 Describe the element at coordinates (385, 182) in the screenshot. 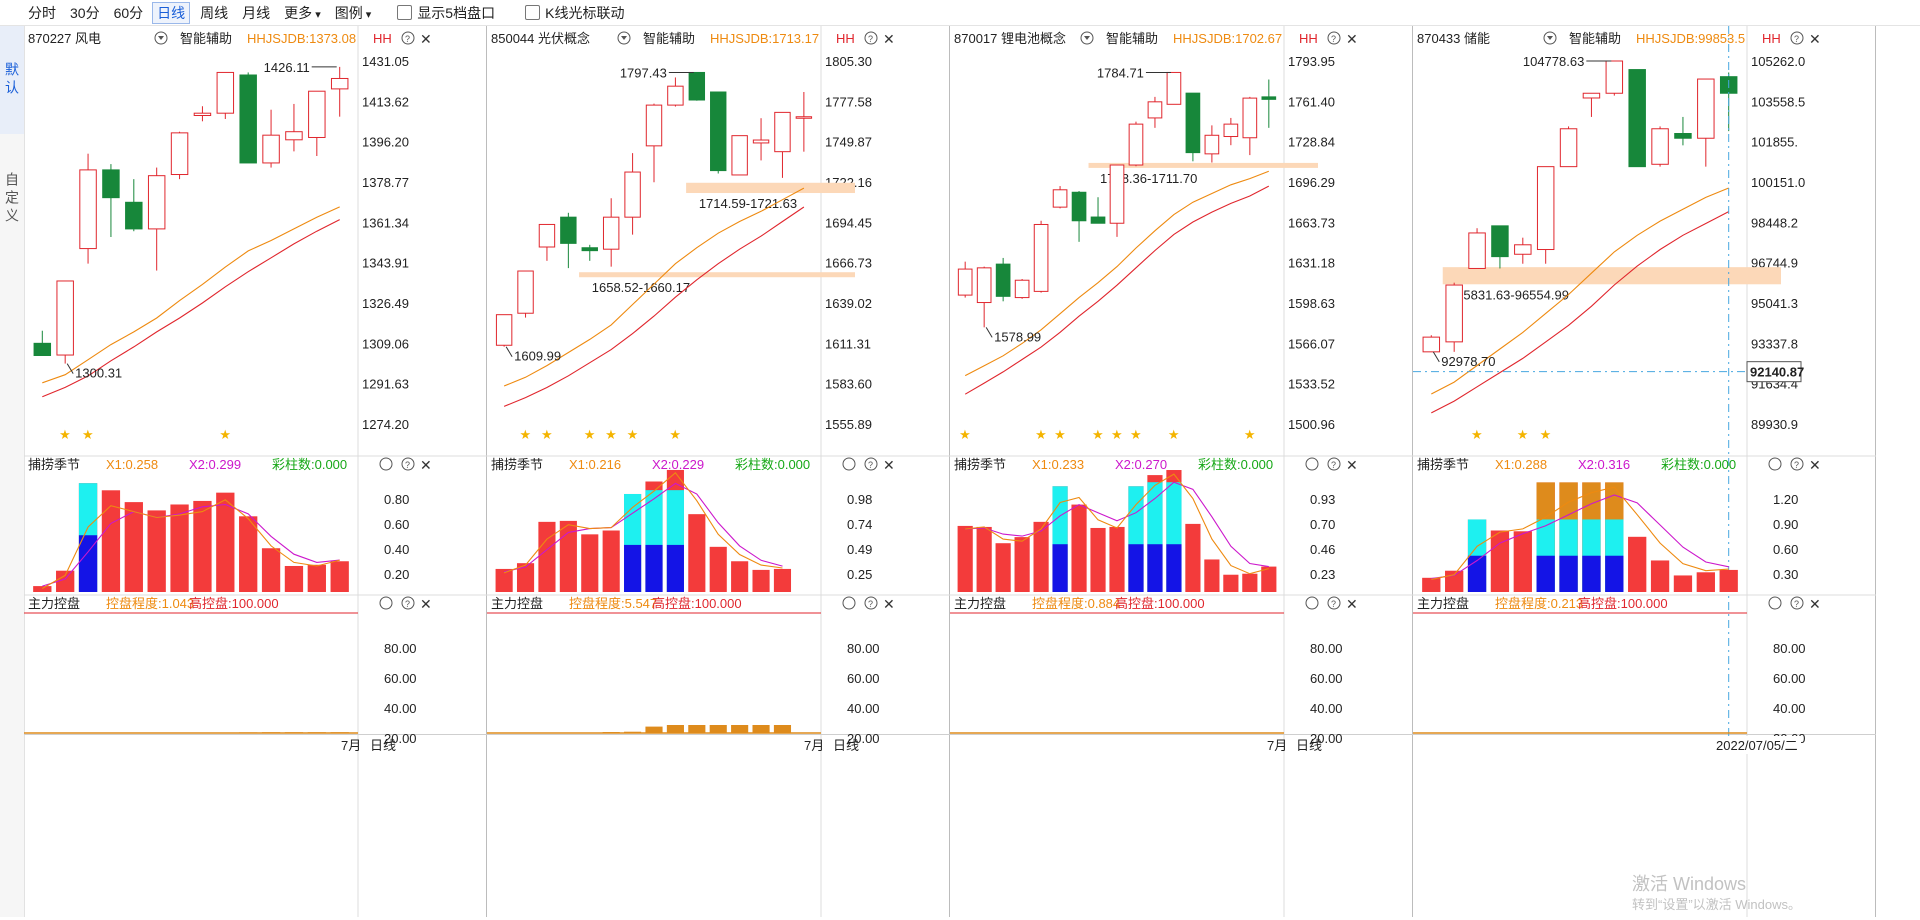

I see `price-tick: 1378.77` at that location.